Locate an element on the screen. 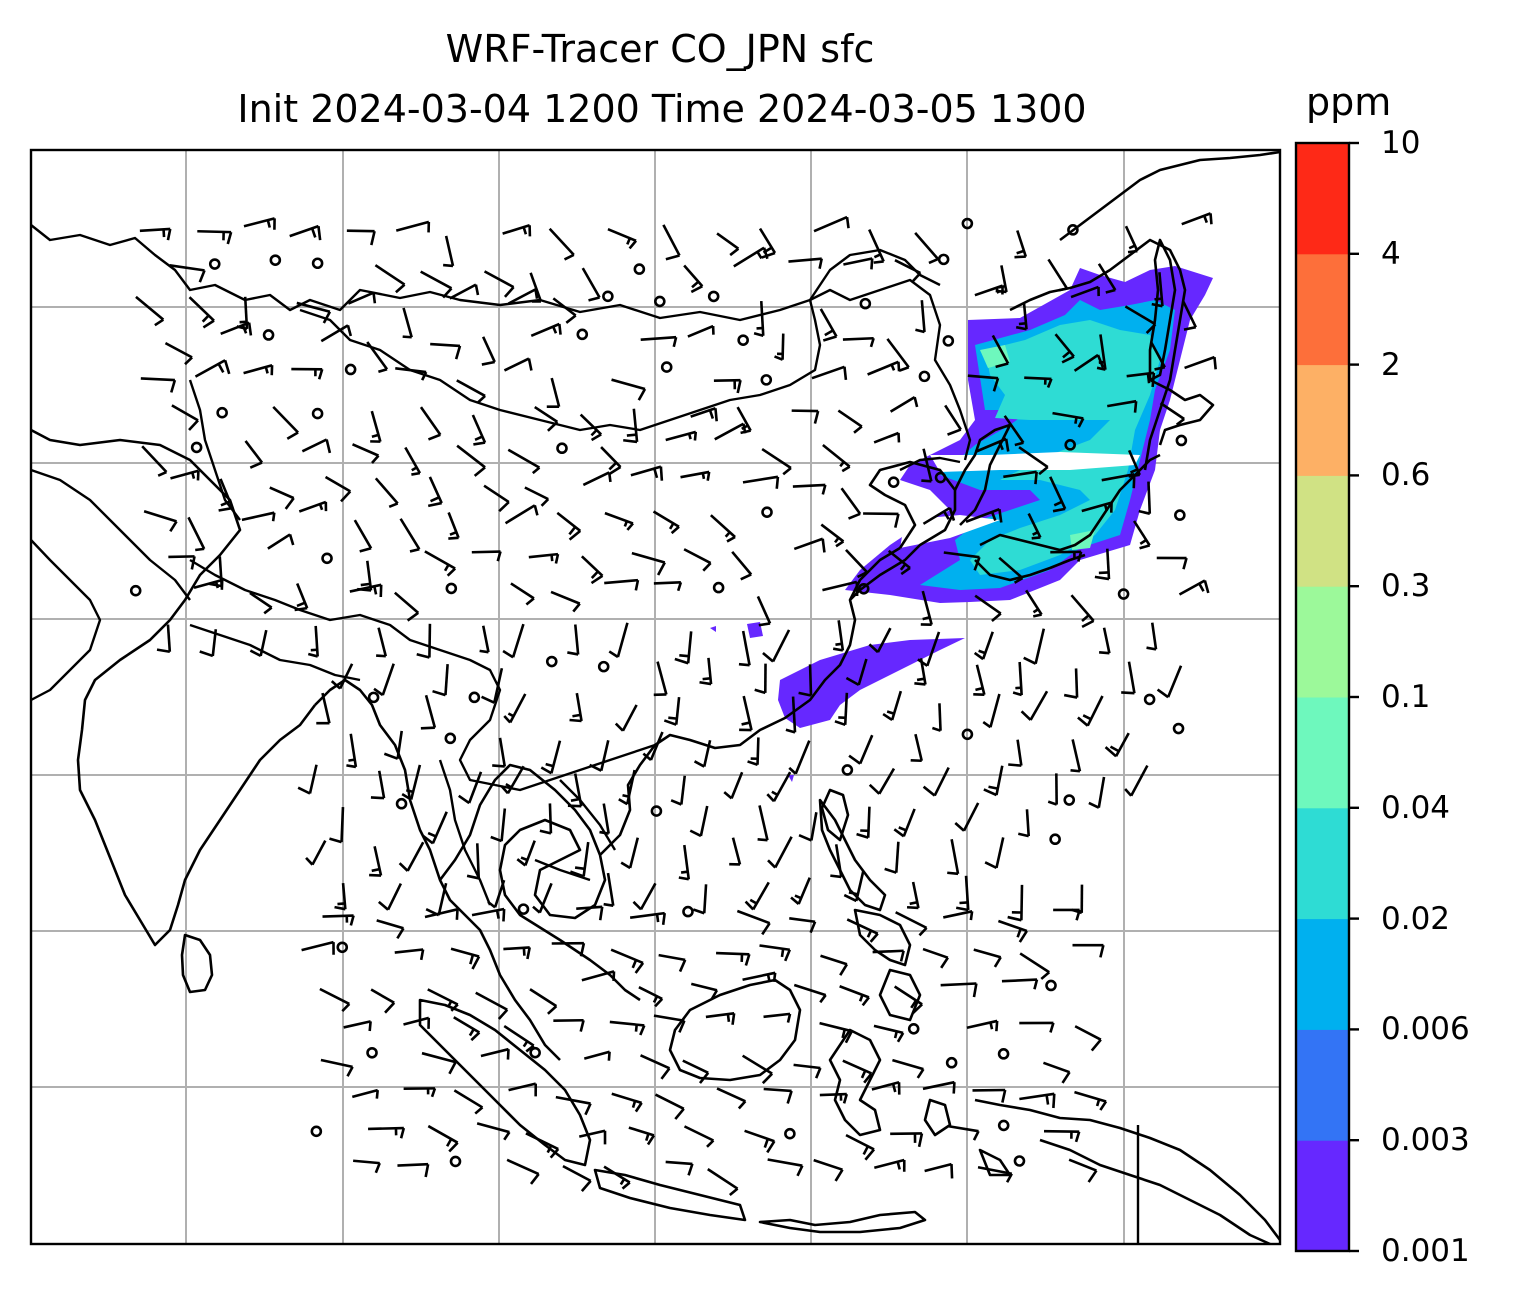  coast-hokkaido is located at coordinates (1182, 412).